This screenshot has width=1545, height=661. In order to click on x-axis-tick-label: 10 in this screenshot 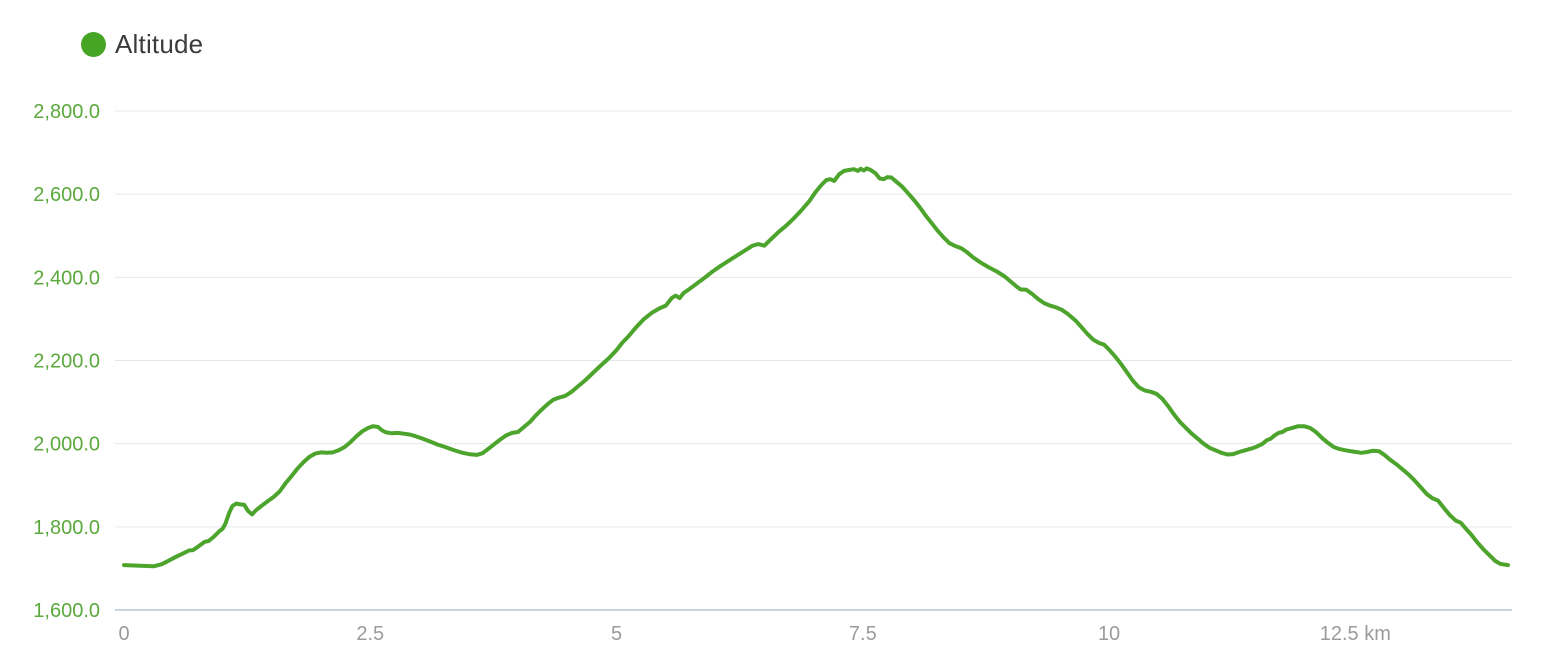, I will do `click(1109, 634)`.